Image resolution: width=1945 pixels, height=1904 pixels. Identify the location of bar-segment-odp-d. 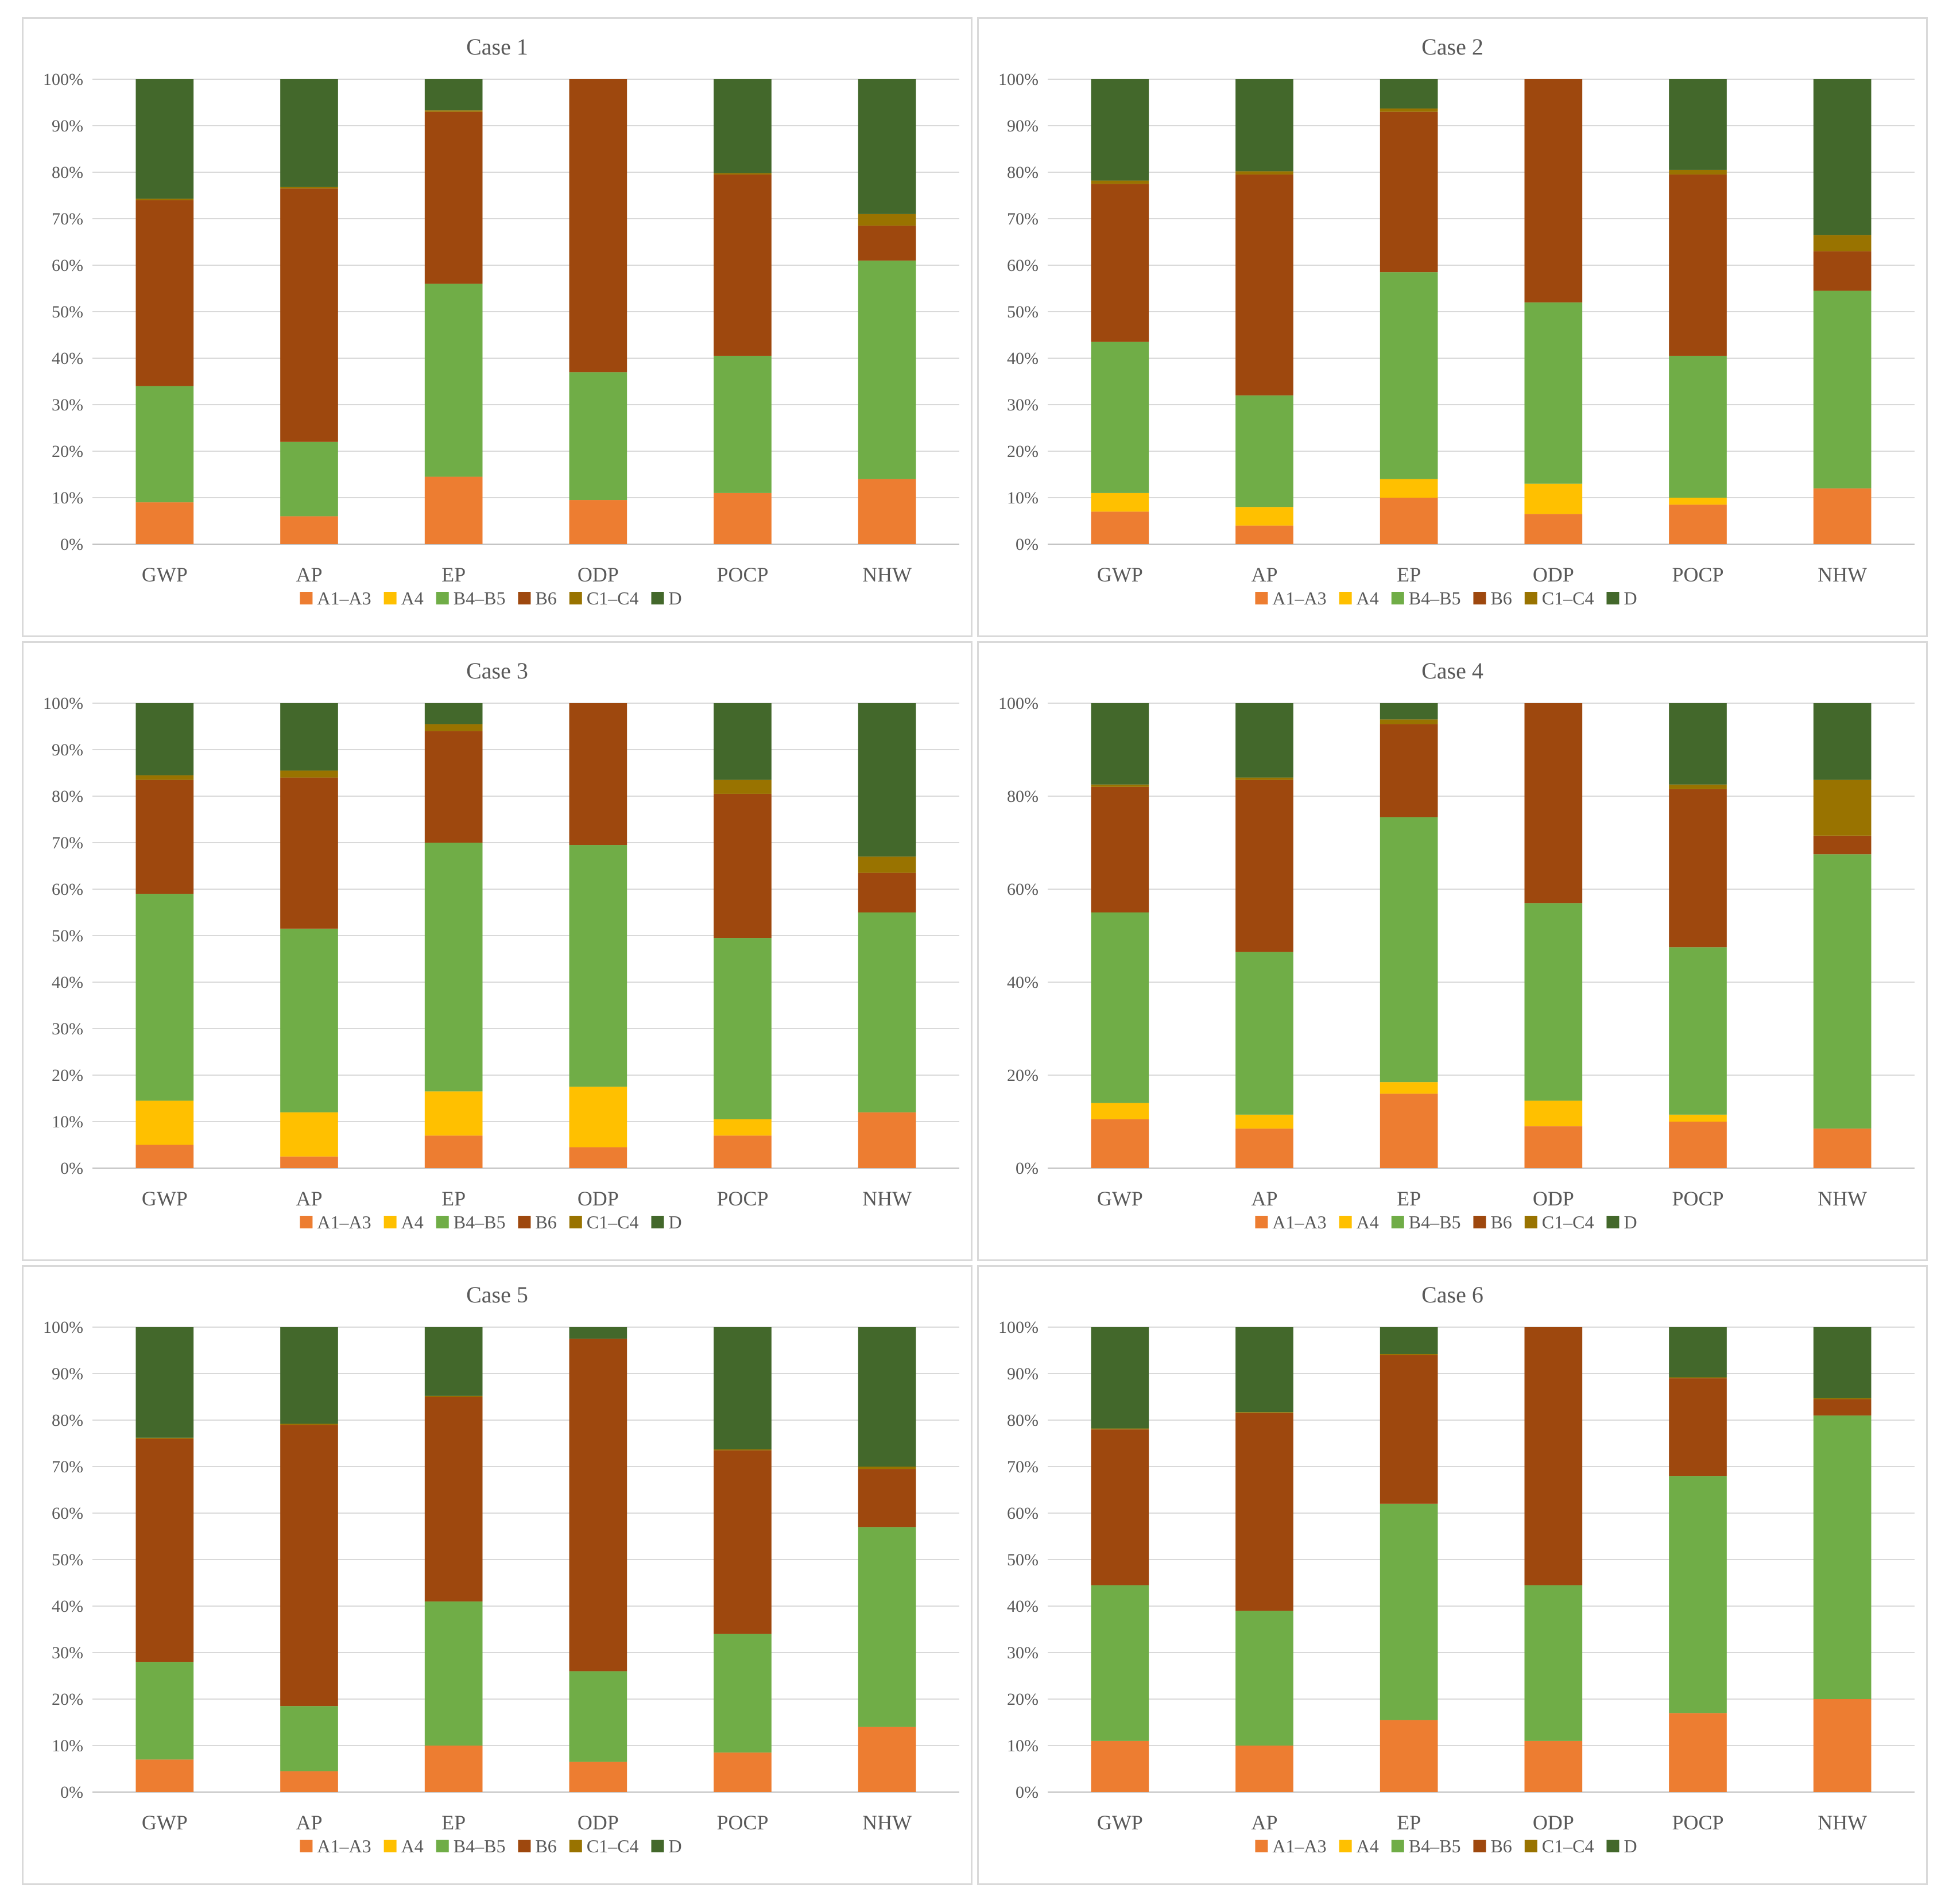
(598, 1333).